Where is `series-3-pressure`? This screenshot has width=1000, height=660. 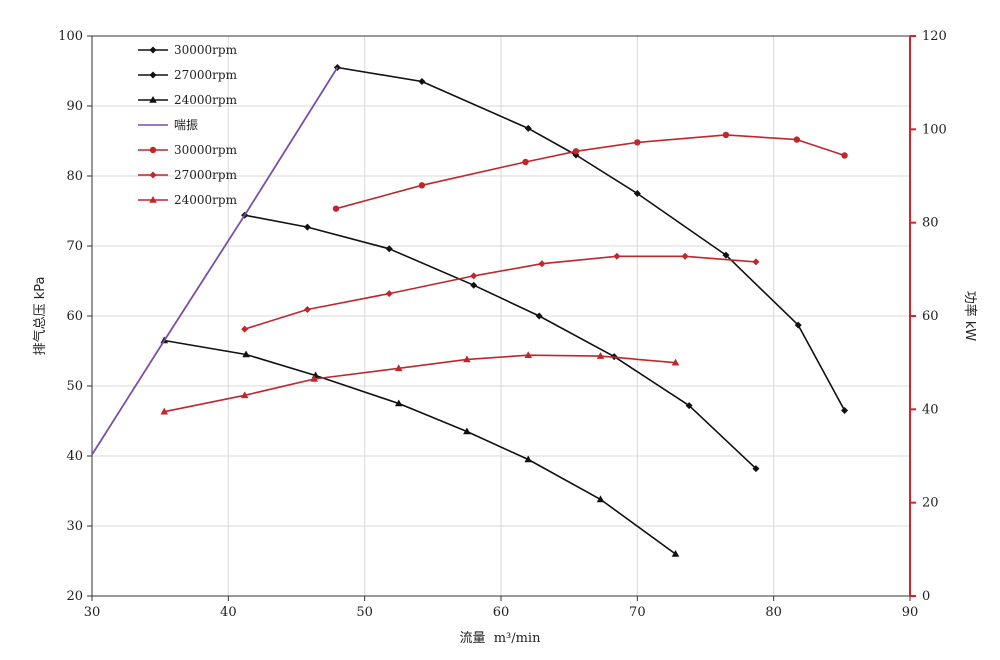 series-3-pressure is located at coordinates (215, 261).